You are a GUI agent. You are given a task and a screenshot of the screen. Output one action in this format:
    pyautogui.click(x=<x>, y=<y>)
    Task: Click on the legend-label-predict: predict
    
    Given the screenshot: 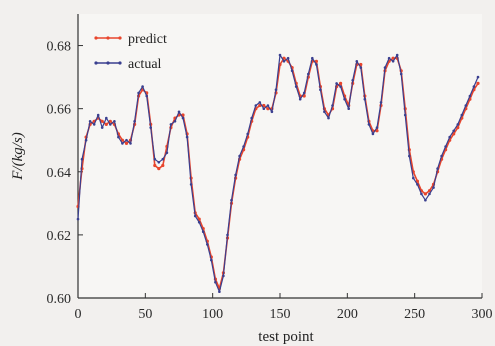 What is the action you would take?
    pyautogui.click(x=147, y=39)
    